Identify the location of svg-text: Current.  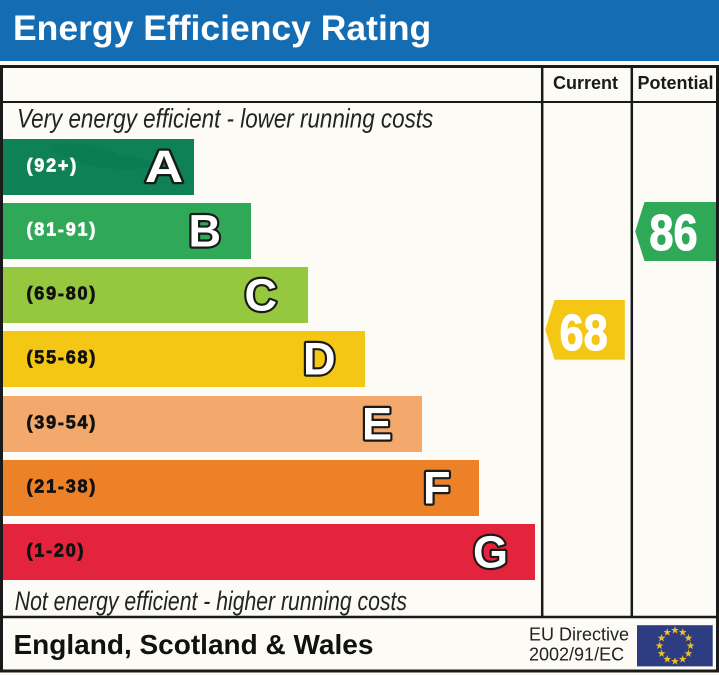
(585, 83).